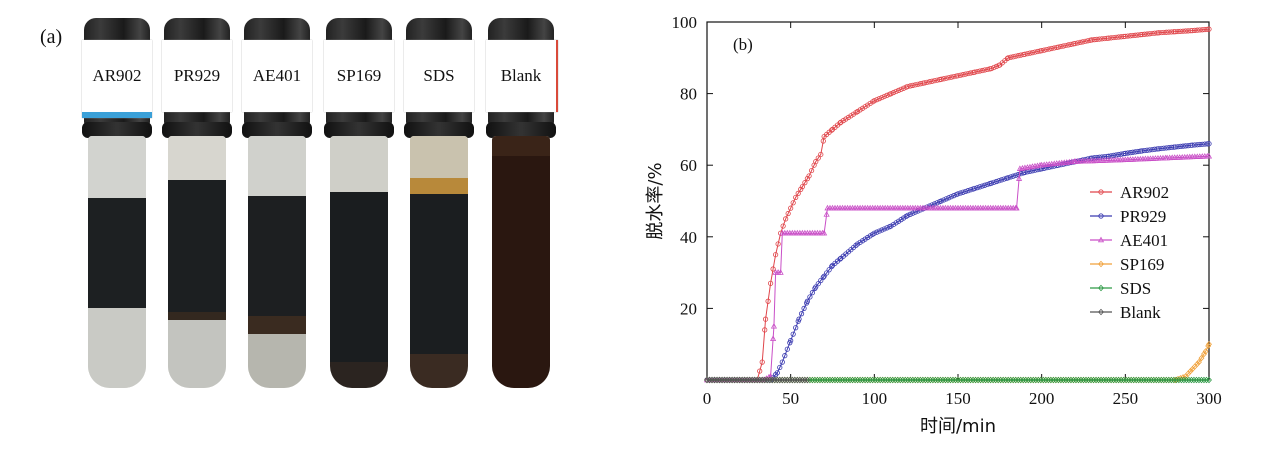 This screenshot has width=1269, height=456. Describe the element at coordinates (1205, 351) in the screenshot. I see `data-point-sp169` at that location.